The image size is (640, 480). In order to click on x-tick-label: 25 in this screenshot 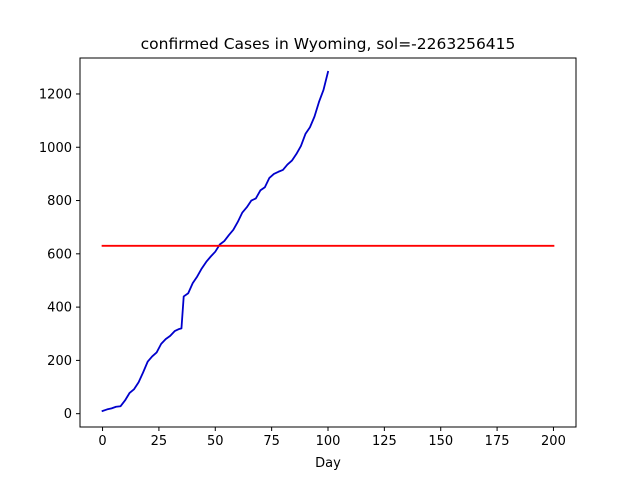, I will do `click(159, 441)`.